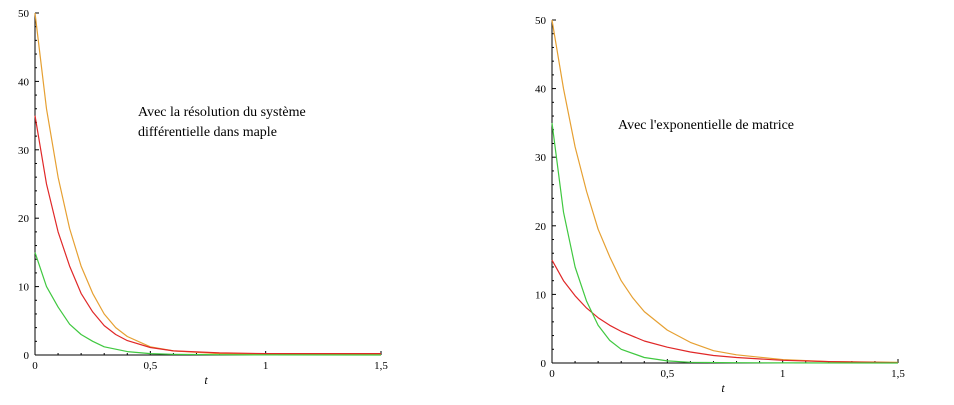 The width and height of the screenshot is (954, 405). I want to click on annotation-line-1: Avec l'exponentielle de matrice, so click(706, 125).